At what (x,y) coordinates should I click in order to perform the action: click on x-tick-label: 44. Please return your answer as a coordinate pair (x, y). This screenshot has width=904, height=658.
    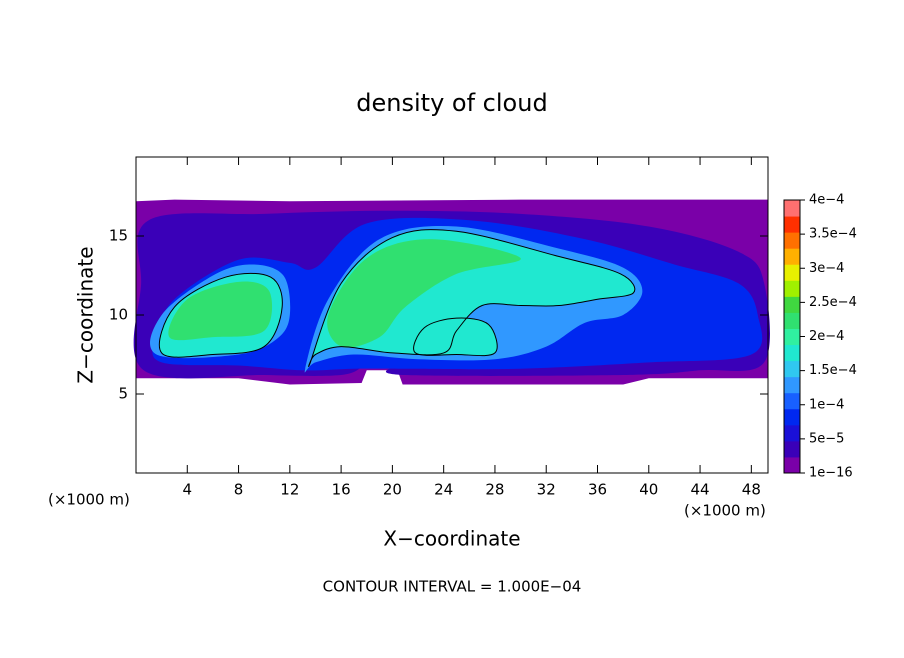
    Looking at the image, I should click on (700, 490).